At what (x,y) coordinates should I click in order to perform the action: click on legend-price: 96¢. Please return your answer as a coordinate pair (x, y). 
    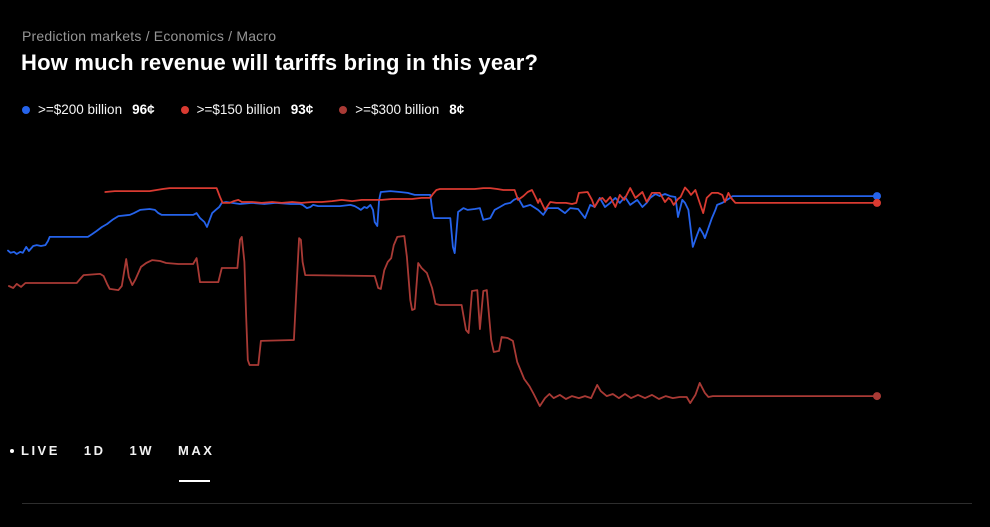
    Looking at the image, I should click on (143, 109).